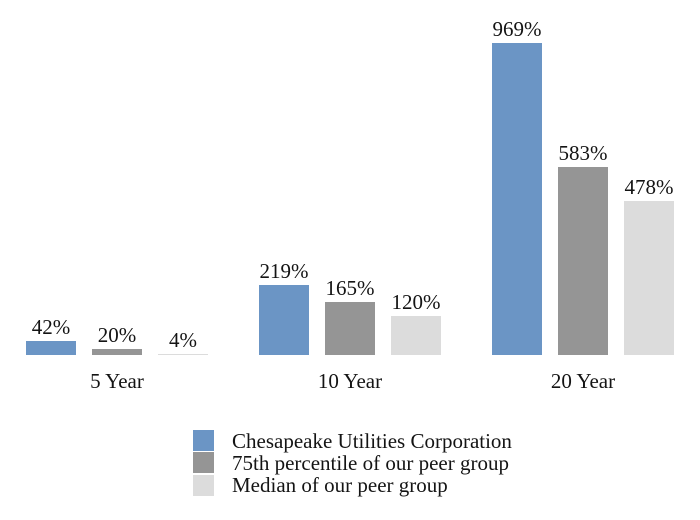 The image size is (700, 520). I want to click on legend-item-chesapeake-utilities-corporation: Chesapeake Utilities Corporation, so click(352, 440).